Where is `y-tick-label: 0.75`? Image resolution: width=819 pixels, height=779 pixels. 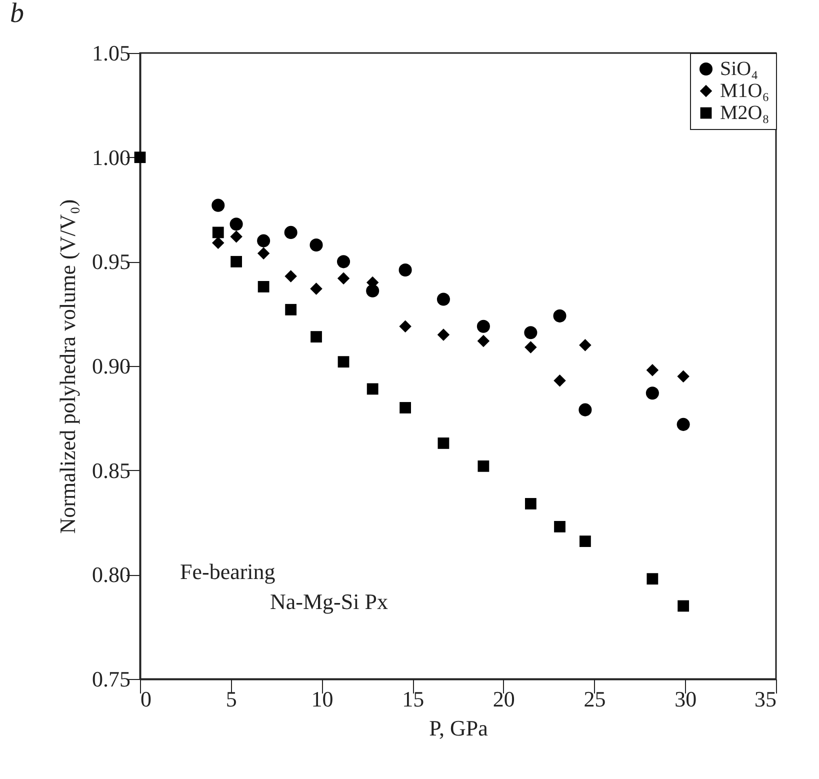 y-tick-label: 0.75 is located at coordinates (111, 679).